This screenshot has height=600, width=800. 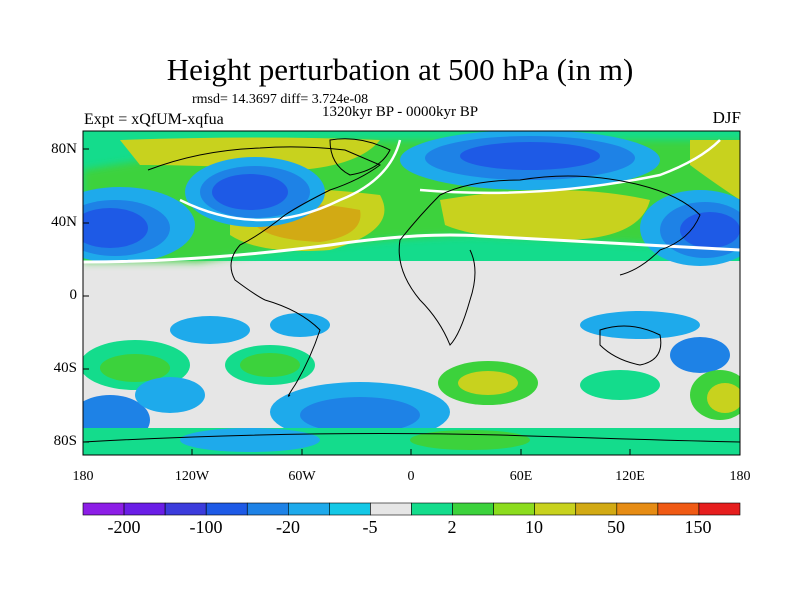 What do you see at coordinates (698, 527) in the screenshot?
I see `colorbar-label: 150` at bounding box center [698, 527].